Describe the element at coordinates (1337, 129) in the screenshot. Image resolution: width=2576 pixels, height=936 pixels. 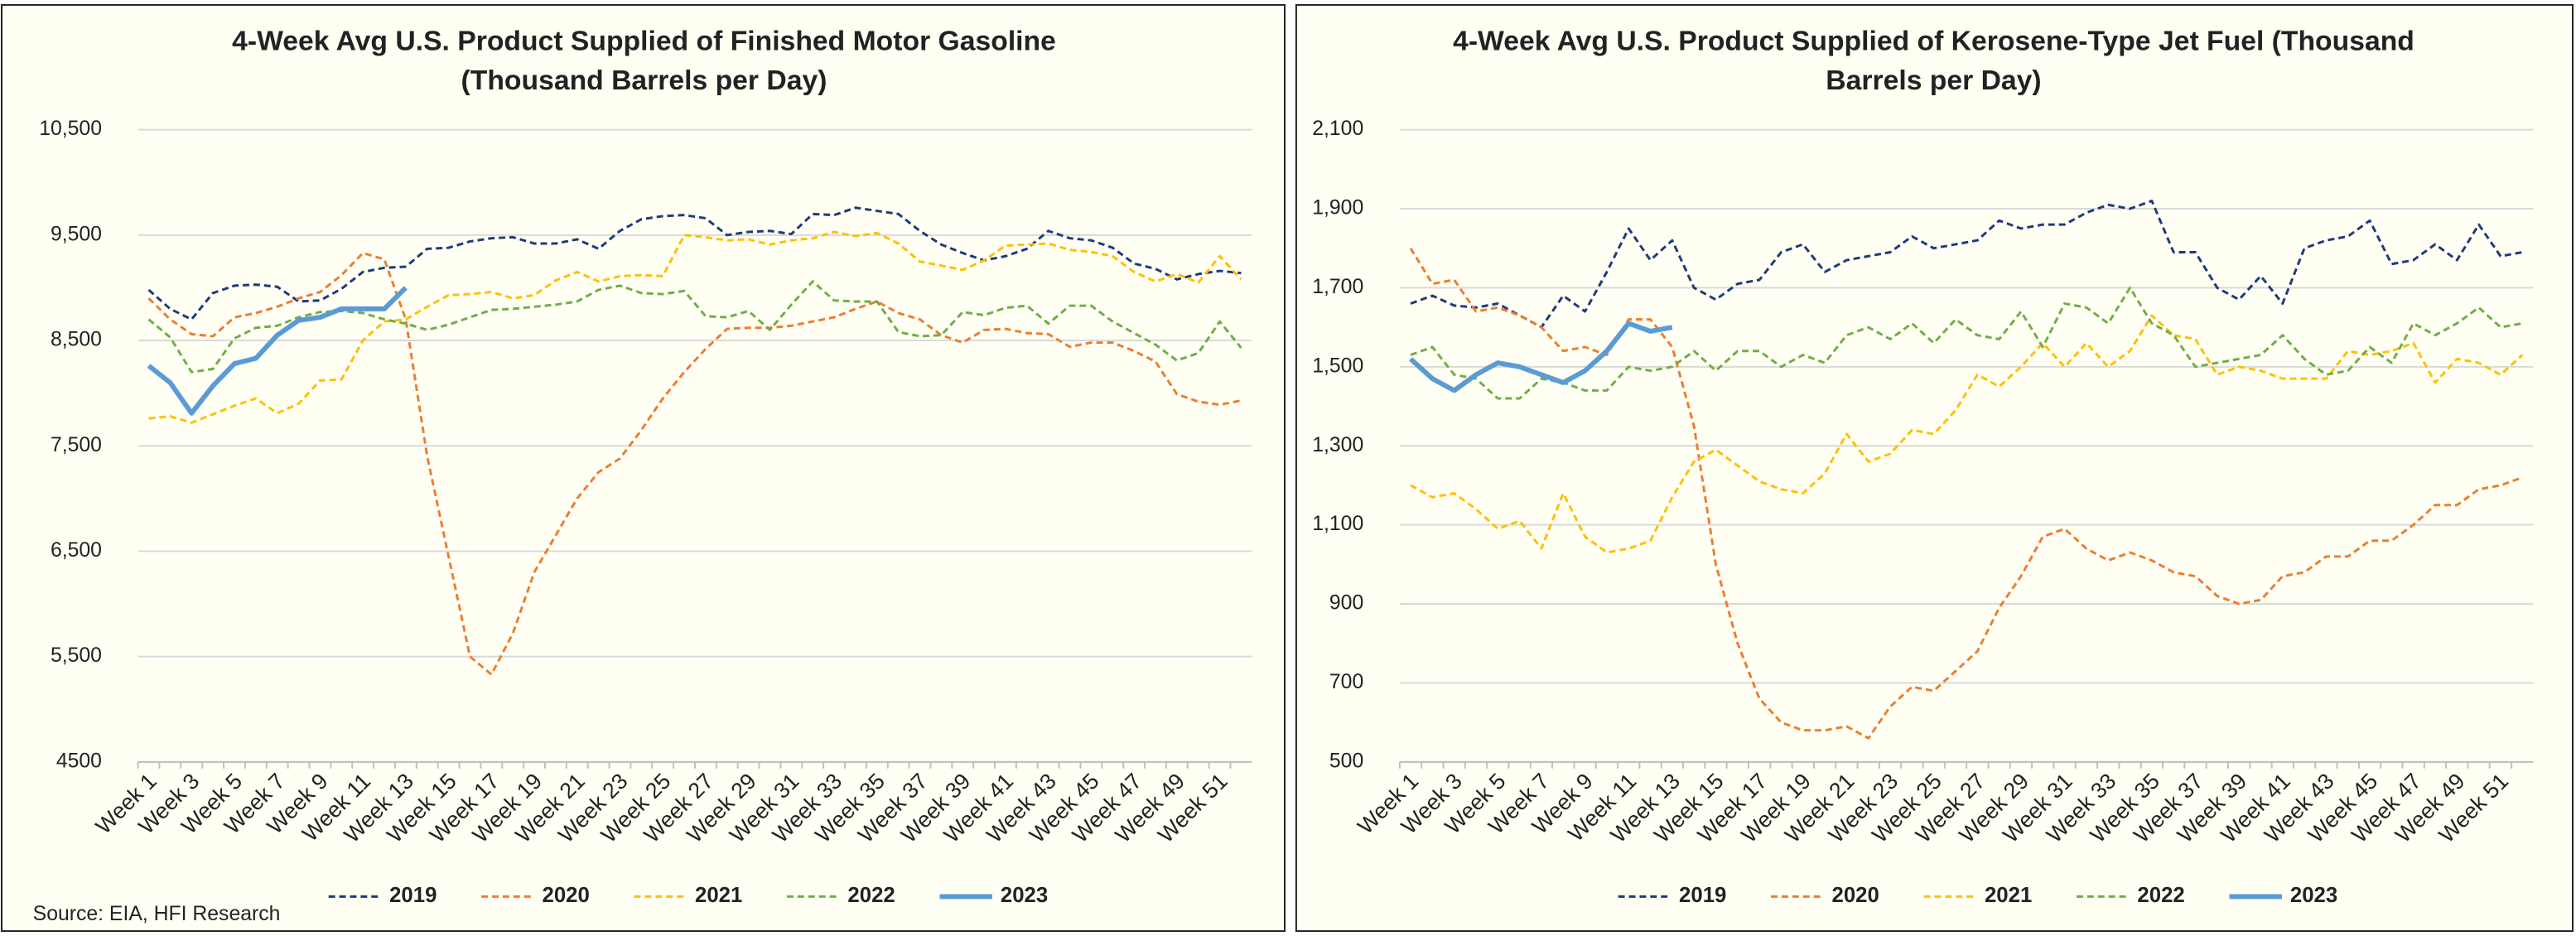
I see `y-tick-label: 2,100` at that location.